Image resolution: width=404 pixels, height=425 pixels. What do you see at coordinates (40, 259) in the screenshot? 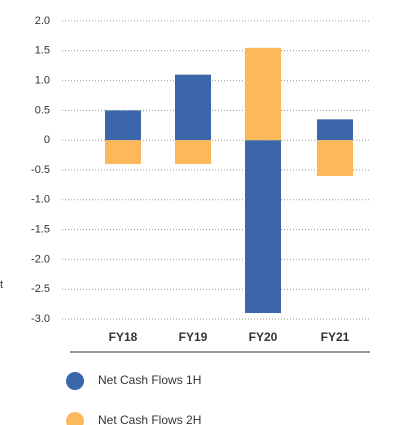
I see `y-tick-label: -2.0` at bounding box center [40, 259].